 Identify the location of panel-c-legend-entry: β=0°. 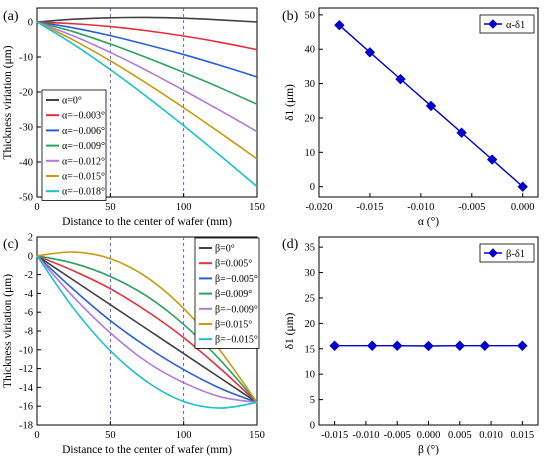
(225, 249).